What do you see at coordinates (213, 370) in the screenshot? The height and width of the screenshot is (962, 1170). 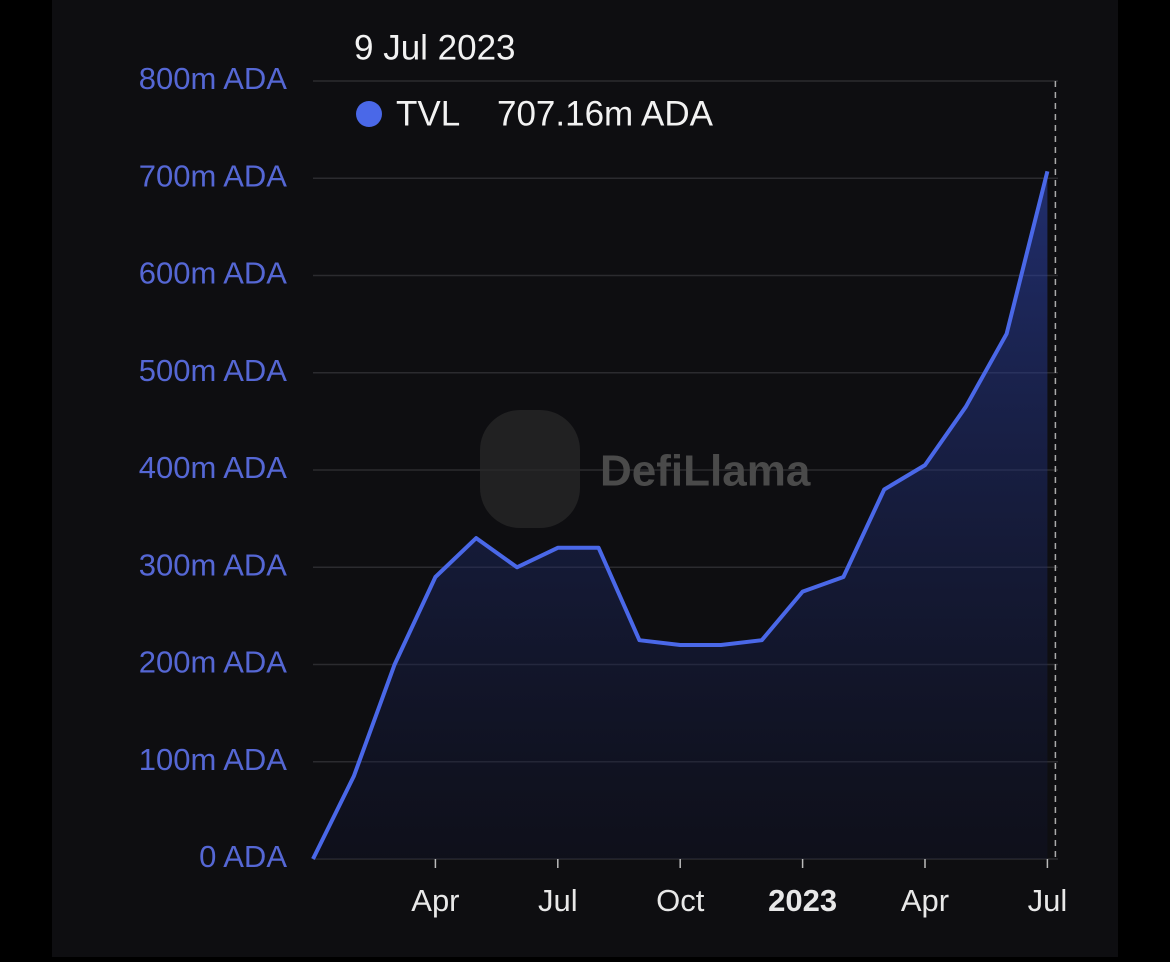 I see `y-tick-label: 500m ADA` at bounding box center [213, 370].